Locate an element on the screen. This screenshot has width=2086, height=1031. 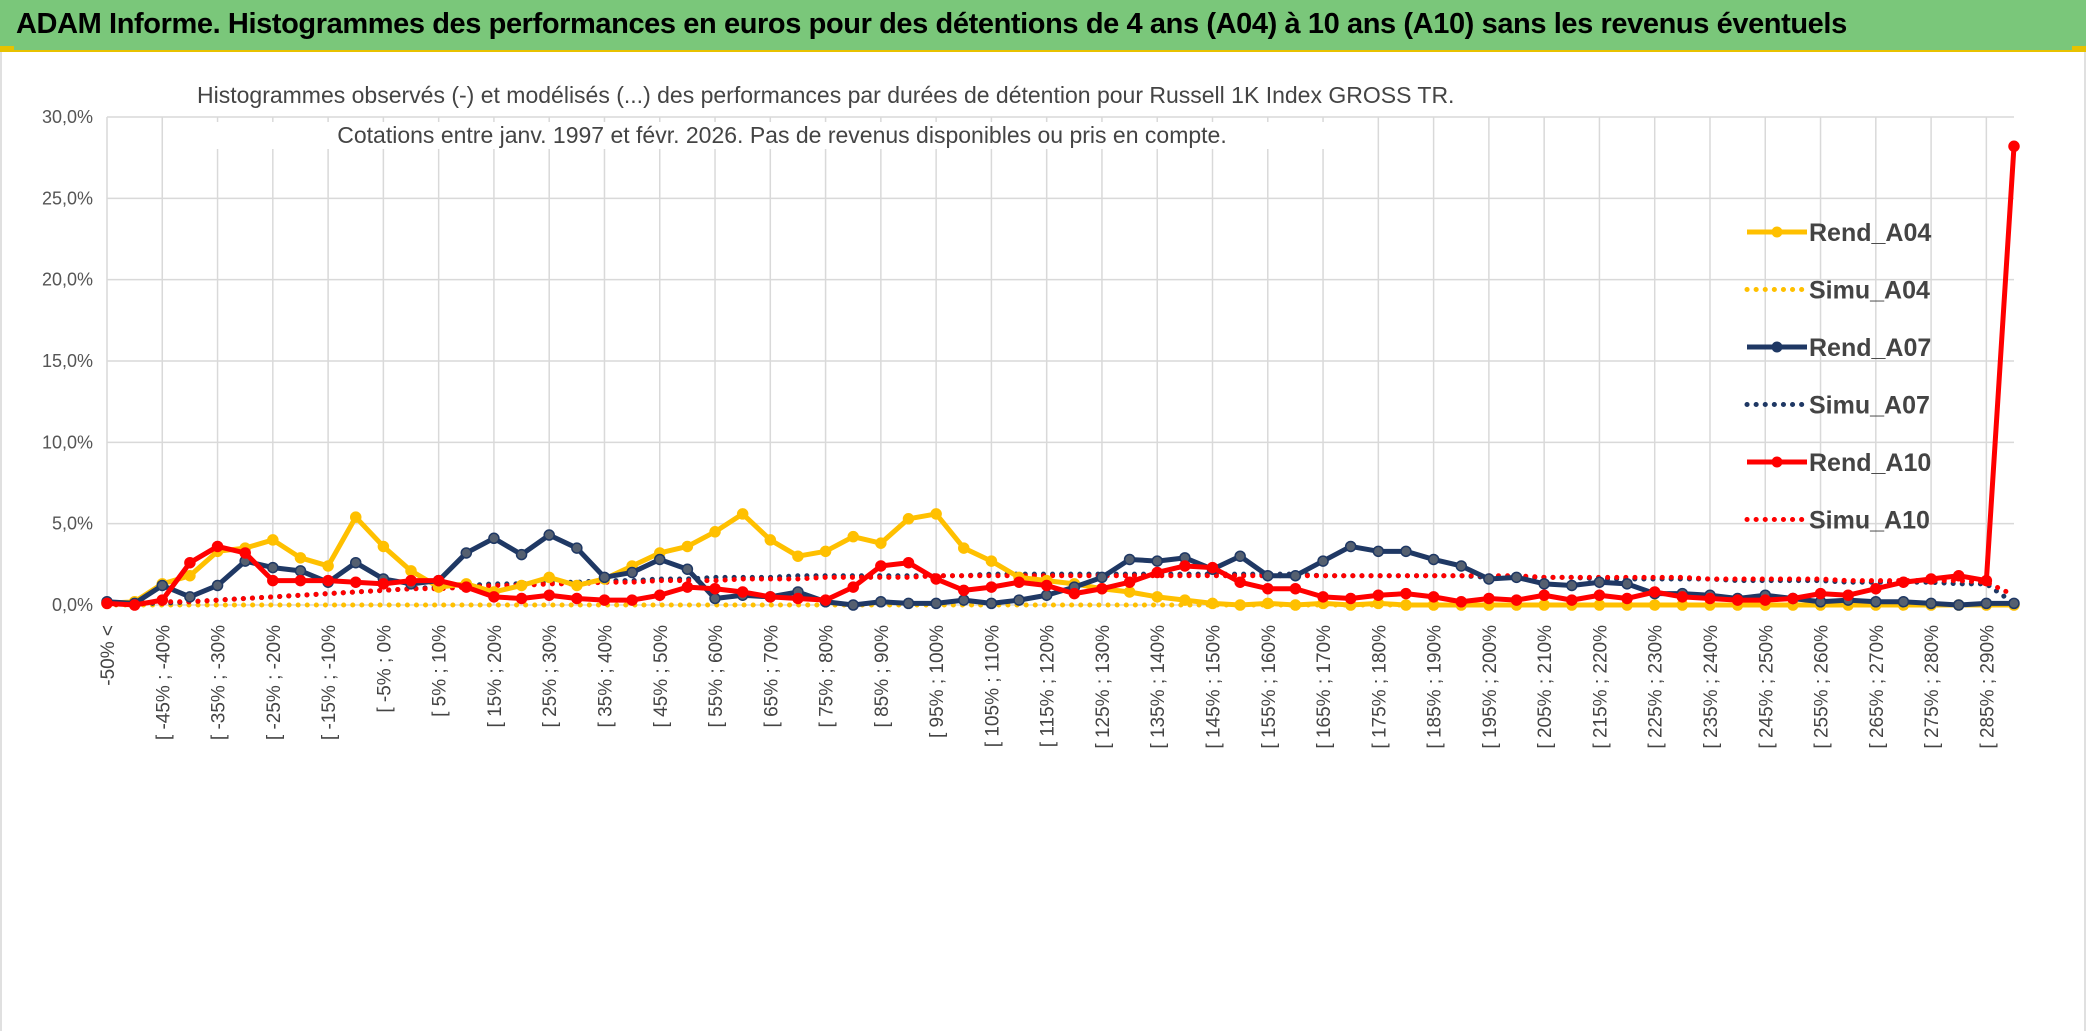
x-tick-label: [ 255% ; 260% is located at coordinates (1822, 687).